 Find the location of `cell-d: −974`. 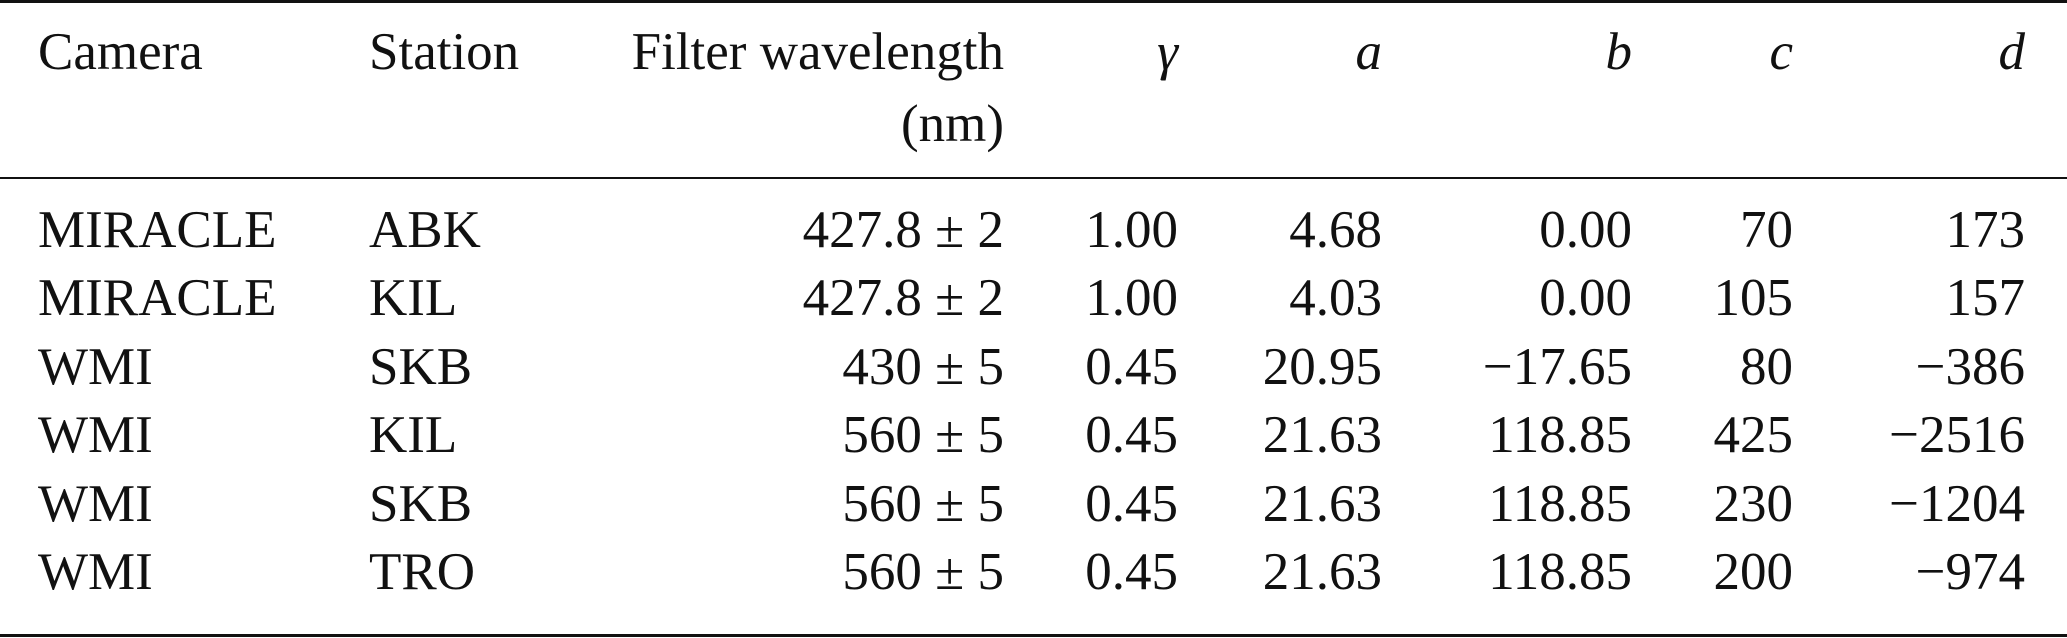

cell-d: −974 is located at coordinates (1970, 572).